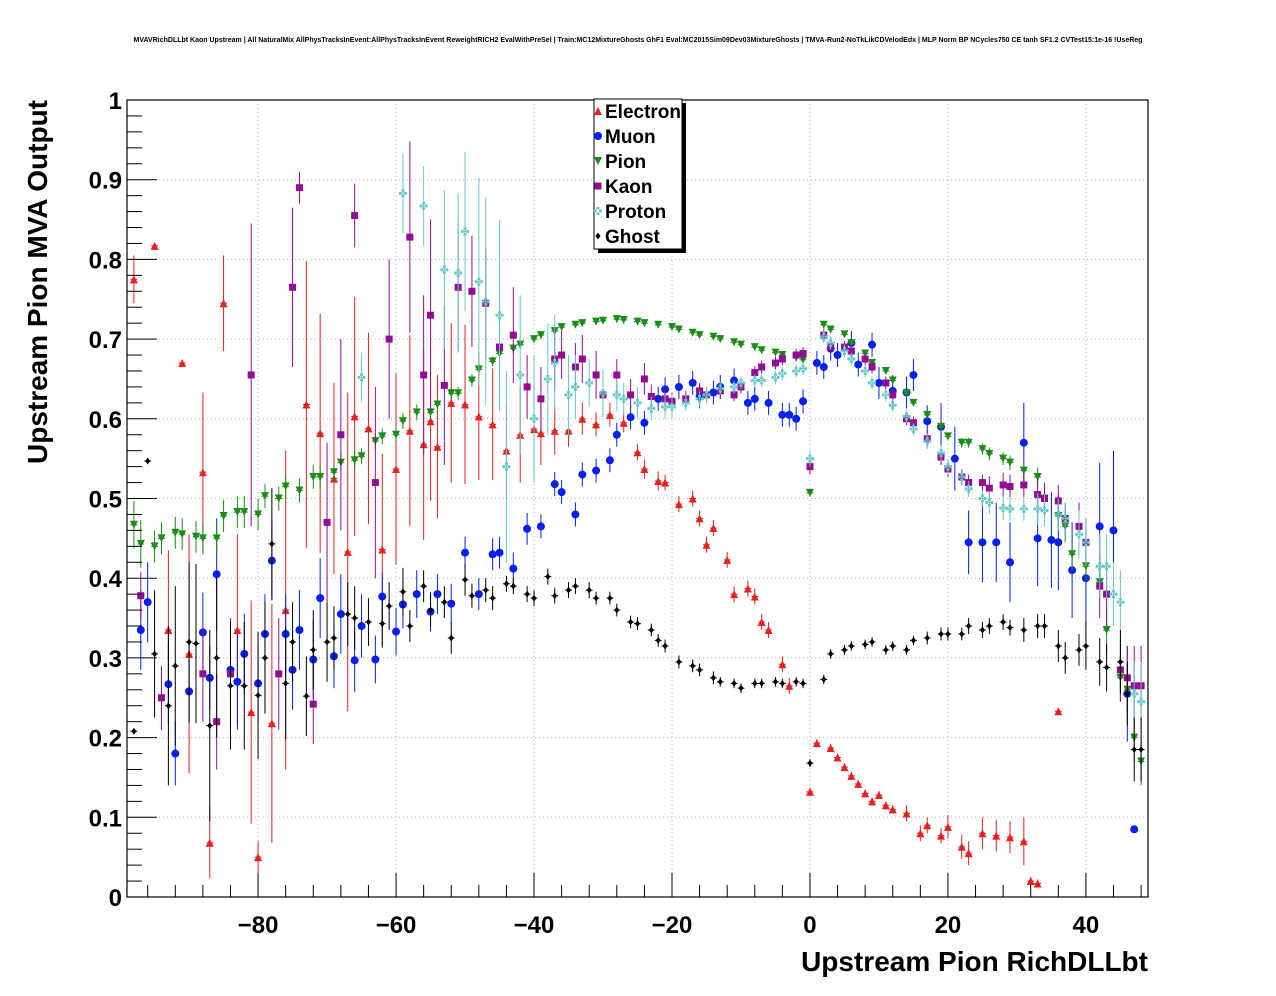  I want to click on y-tick-label: 0.5, so click(105, 500).